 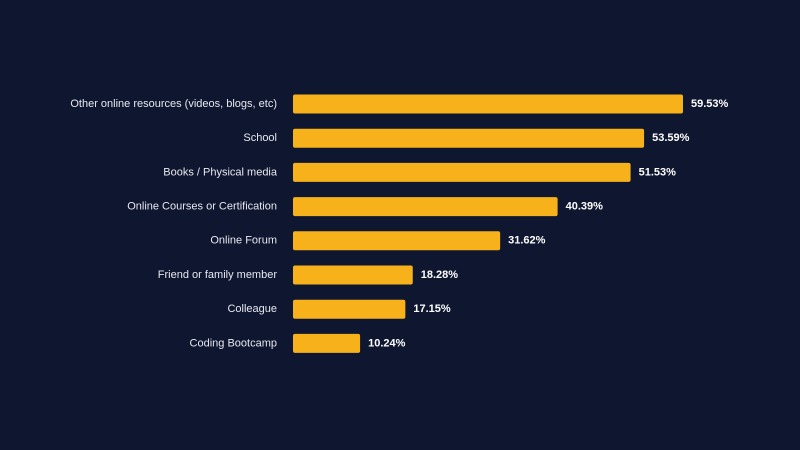 I want to click on value-label: 10.24%, so click(x=387, y=343).